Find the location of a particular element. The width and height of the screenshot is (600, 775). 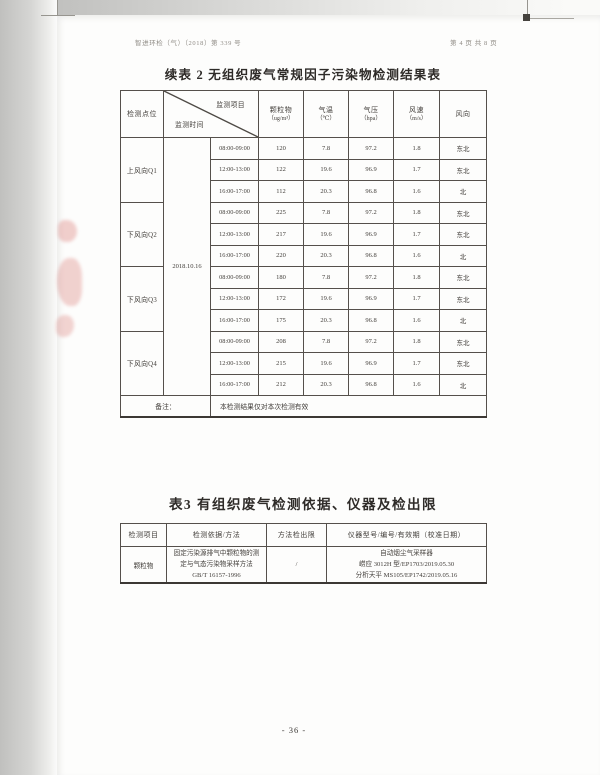

pm-column-header: 颗粒物 （ug/m³） is located at coordinates (281, 114).